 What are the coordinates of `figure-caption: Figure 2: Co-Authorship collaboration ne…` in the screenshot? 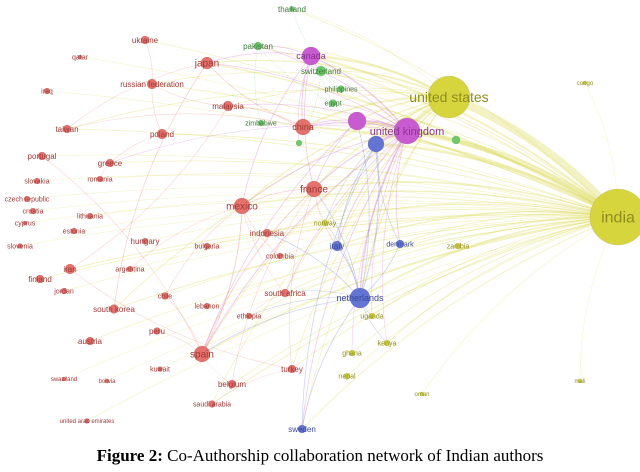 It's located at (320, 458).